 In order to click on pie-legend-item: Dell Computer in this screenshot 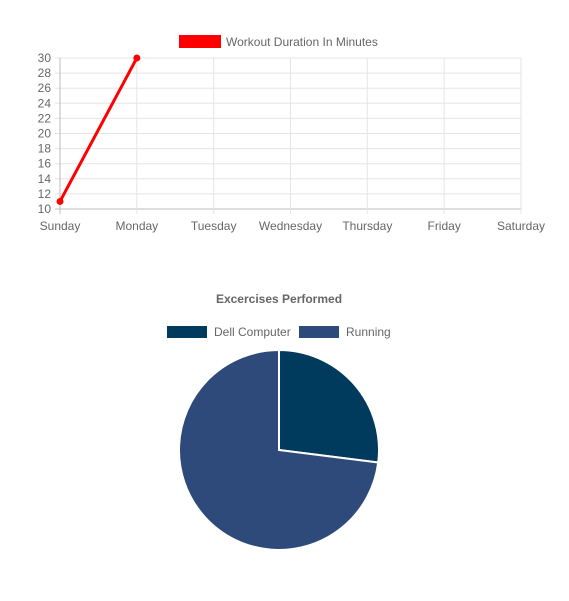, I will do `click(229, 332)`.